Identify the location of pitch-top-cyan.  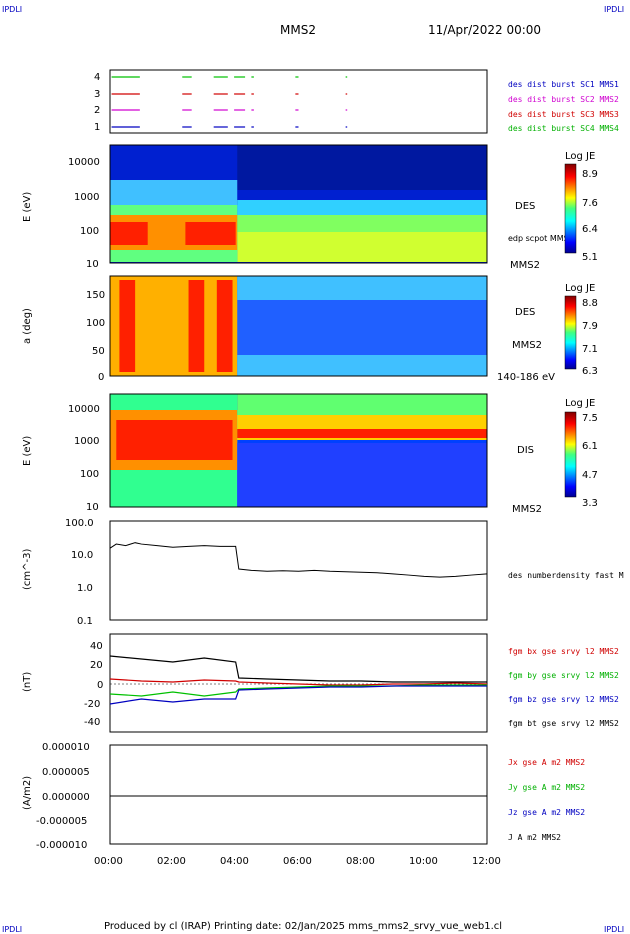
(362, 288).